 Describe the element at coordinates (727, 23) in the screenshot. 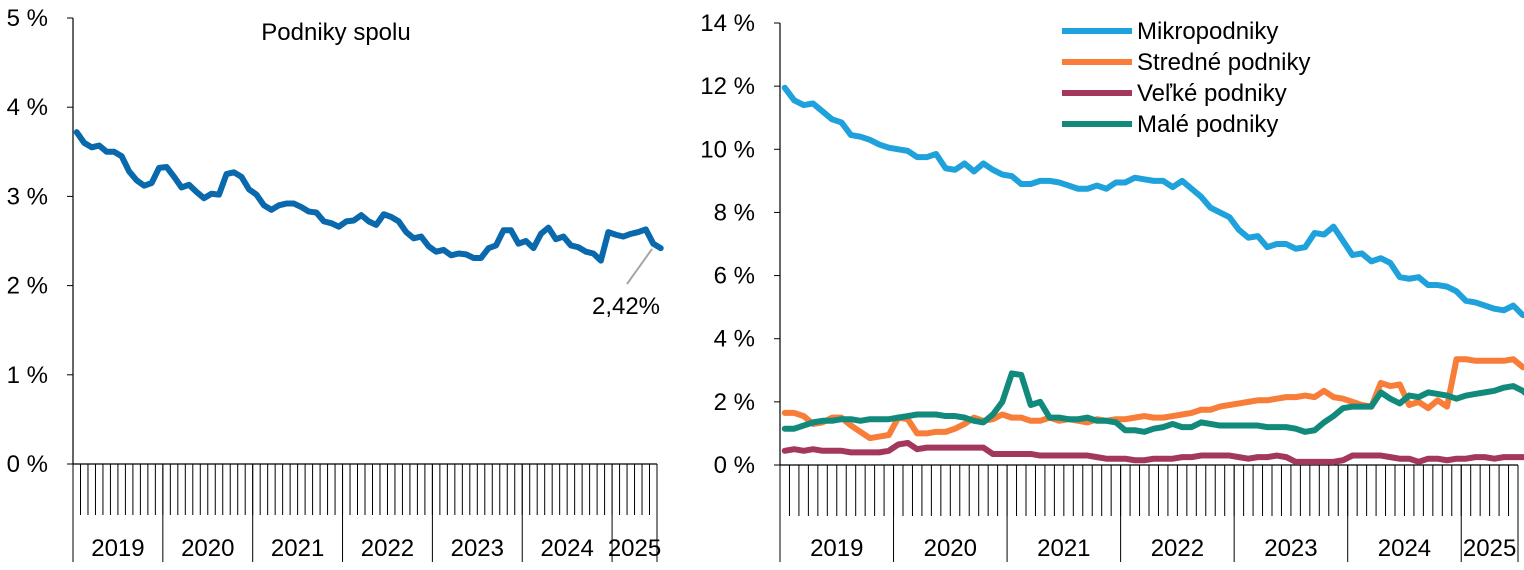

I see `y-tick-label: 14 %` at that location.